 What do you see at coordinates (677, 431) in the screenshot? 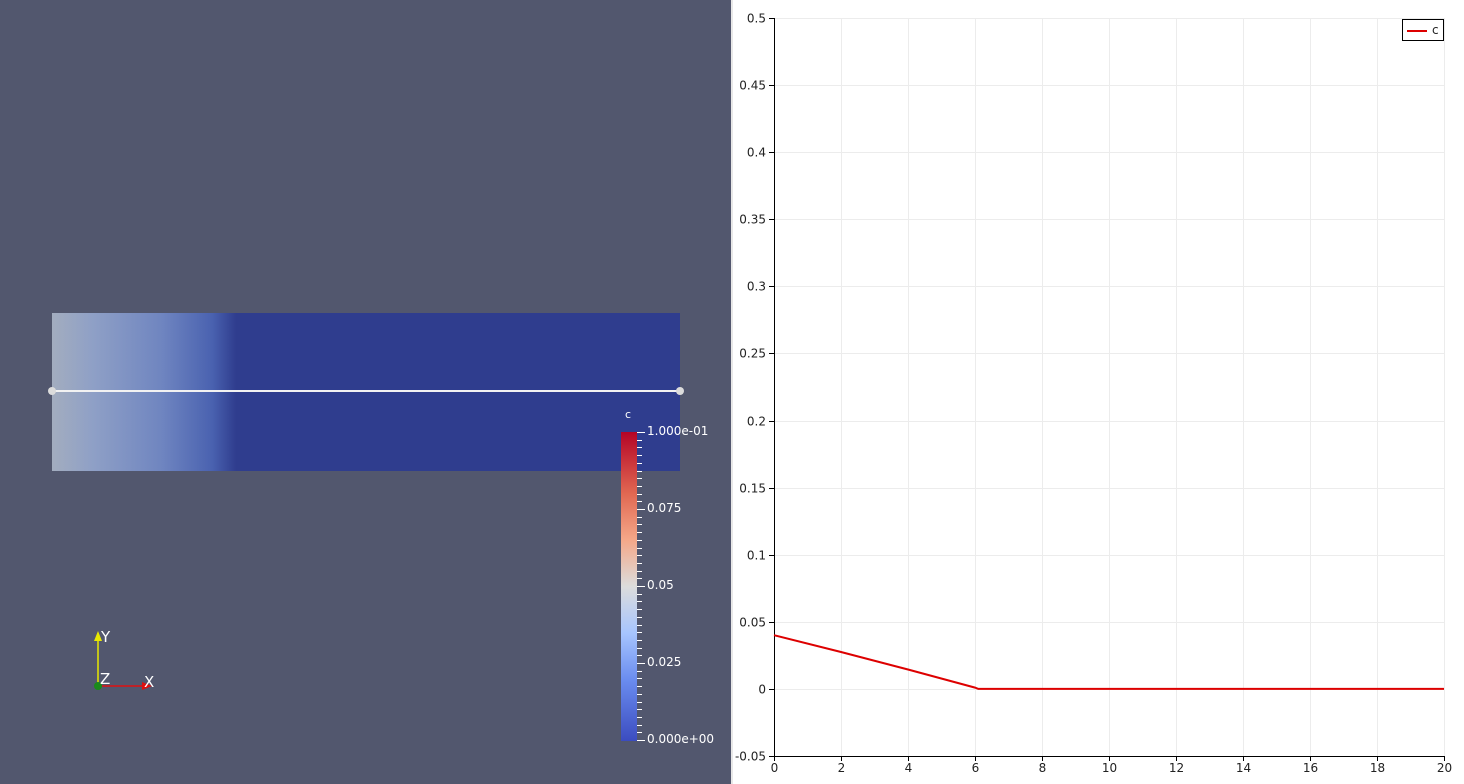
I see `scalar-bar-label-max: 1.000e-01` at bounding box center [677, 431].